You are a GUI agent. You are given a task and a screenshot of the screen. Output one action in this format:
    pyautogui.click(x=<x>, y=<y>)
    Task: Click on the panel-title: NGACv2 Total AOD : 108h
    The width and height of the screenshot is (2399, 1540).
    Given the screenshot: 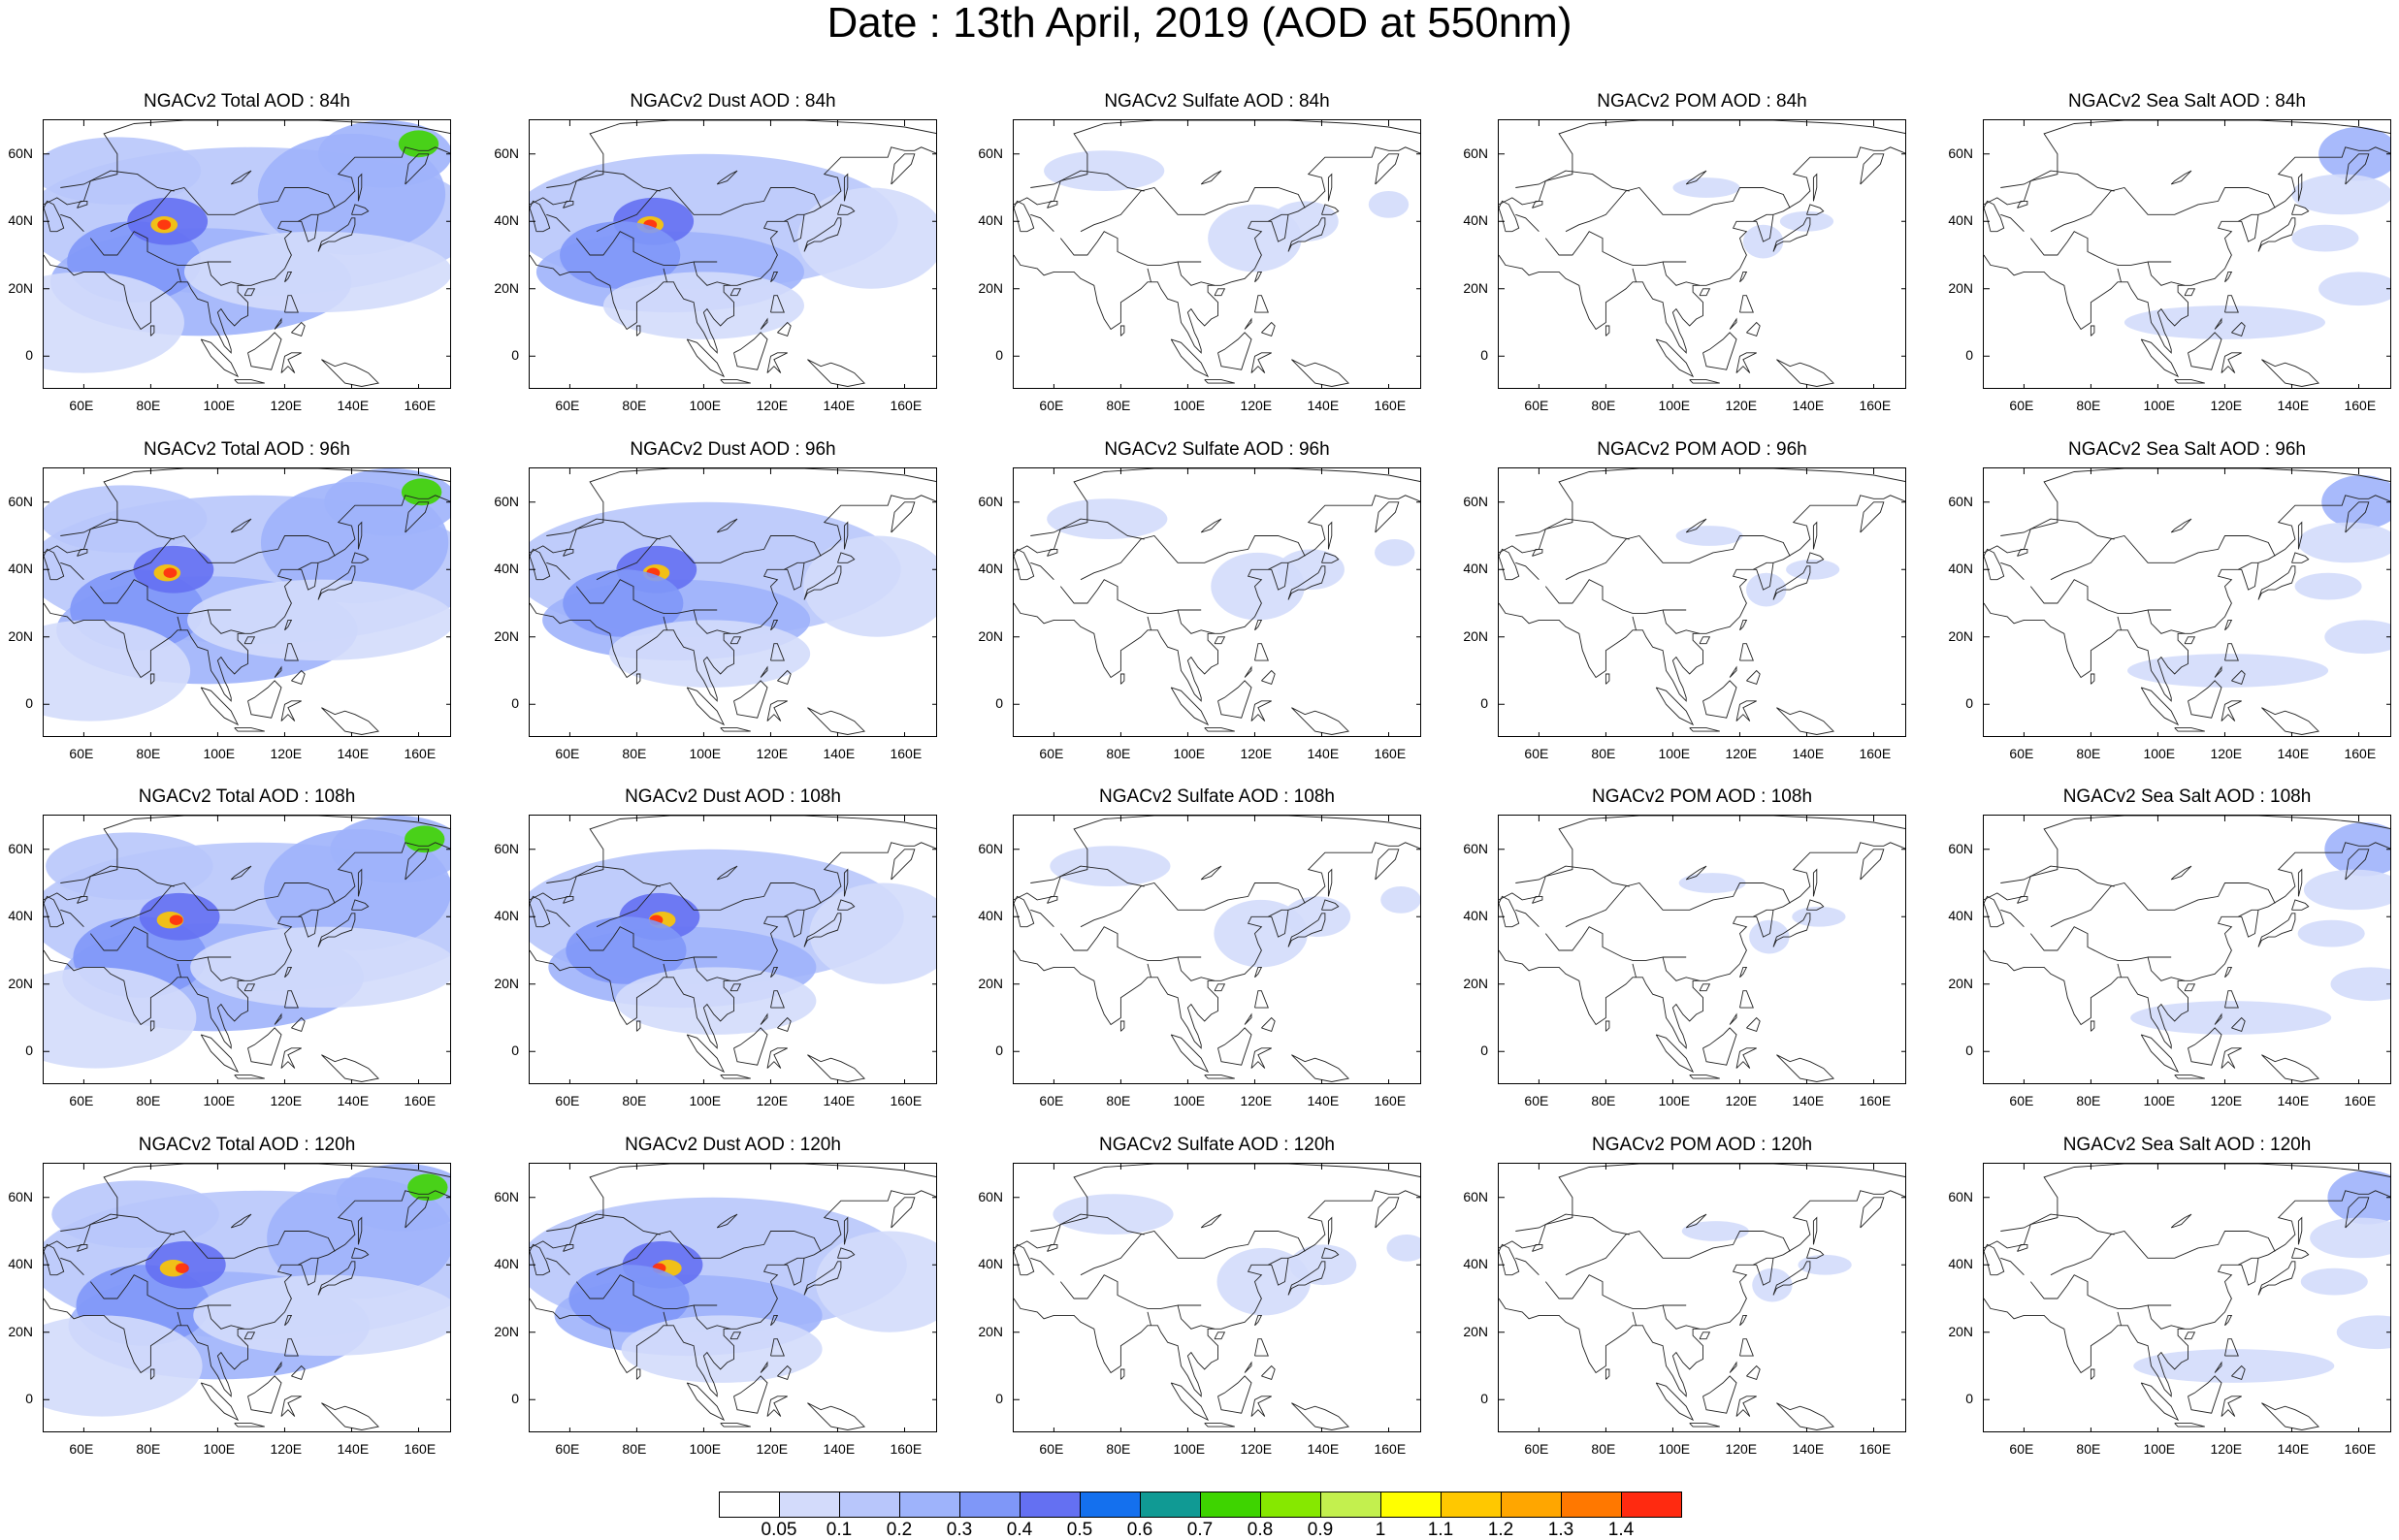 What is the action you would take?
    pyautogui.click(x=247, y=796)
    